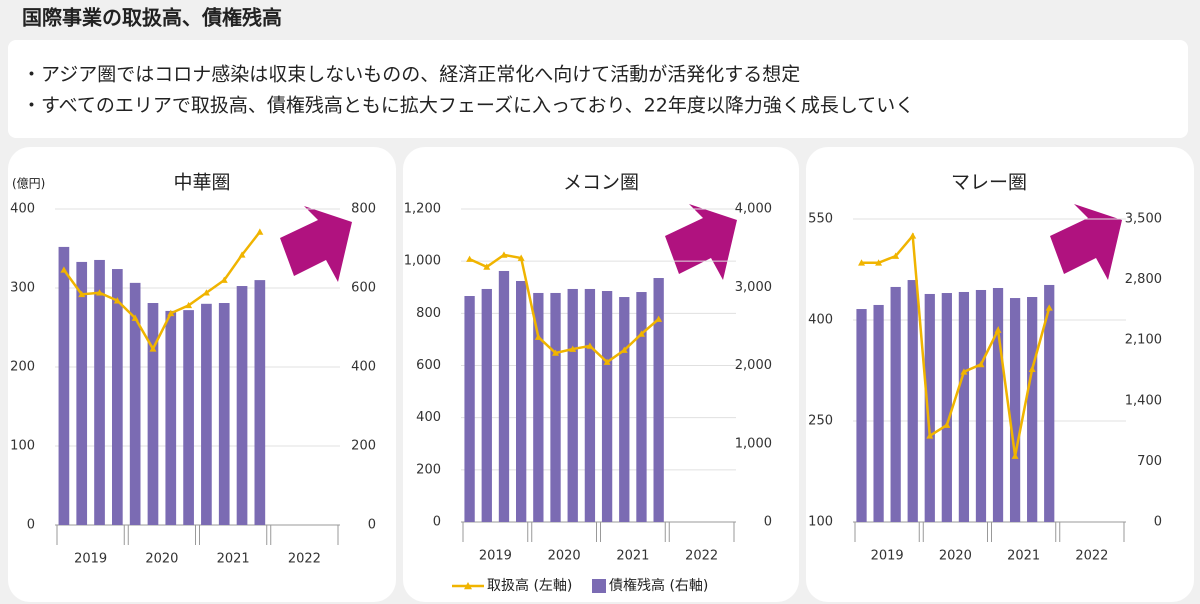 This screenshot has height=604, width=1200. What do you see at coordinates (363, 209) in the screenshot?
I see `y2-tick-label: 800` at bounding box center [363, 209].